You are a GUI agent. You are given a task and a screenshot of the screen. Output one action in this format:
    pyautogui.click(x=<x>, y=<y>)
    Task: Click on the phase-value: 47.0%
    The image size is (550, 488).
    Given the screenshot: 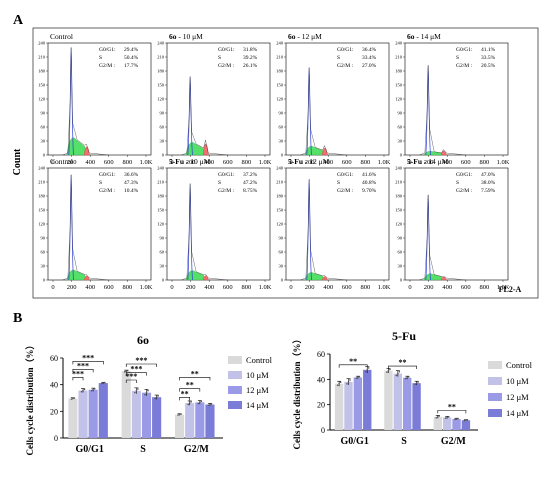 What is the action you would take?
    pyautogui.click(x=488, y=175)
    